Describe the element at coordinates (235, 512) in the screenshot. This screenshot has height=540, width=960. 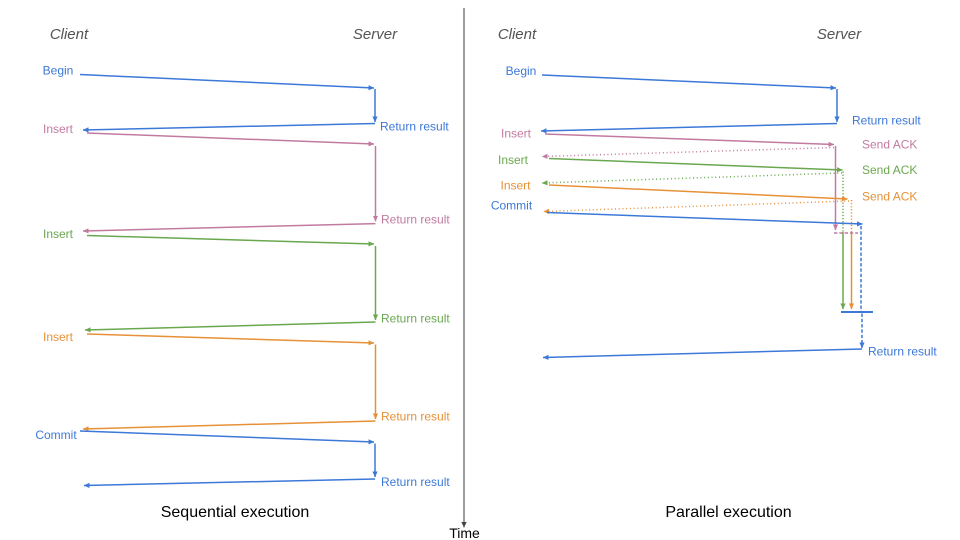
I see `svg-text: Sequential execution` at that location.